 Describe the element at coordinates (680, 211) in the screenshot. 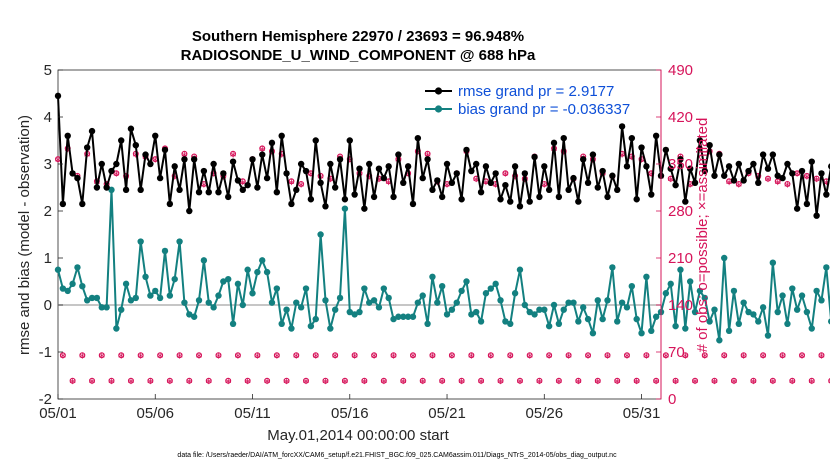

I see `y-right-tick-label: 280` at that location.